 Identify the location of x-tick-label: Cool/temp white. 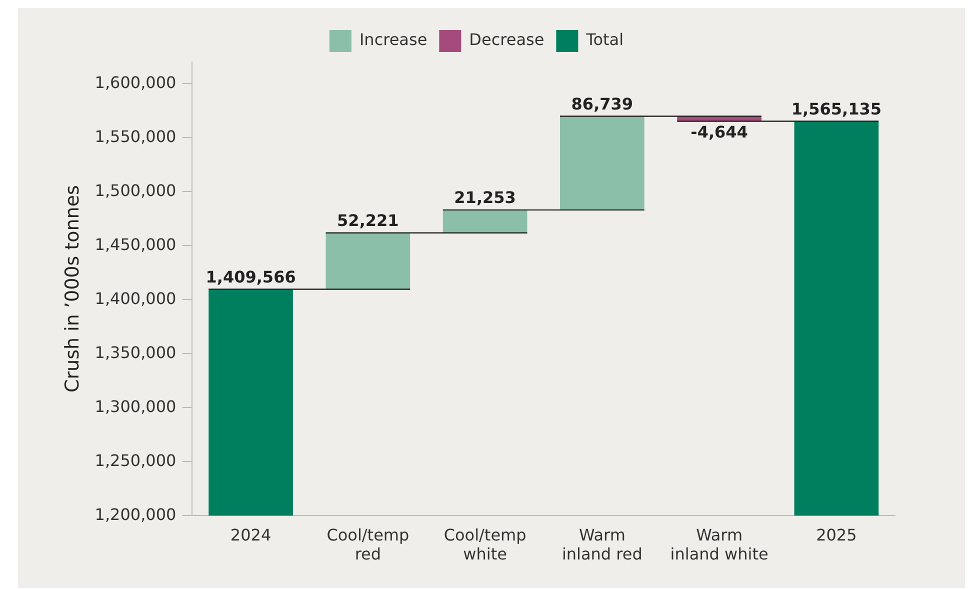
(485, 544).